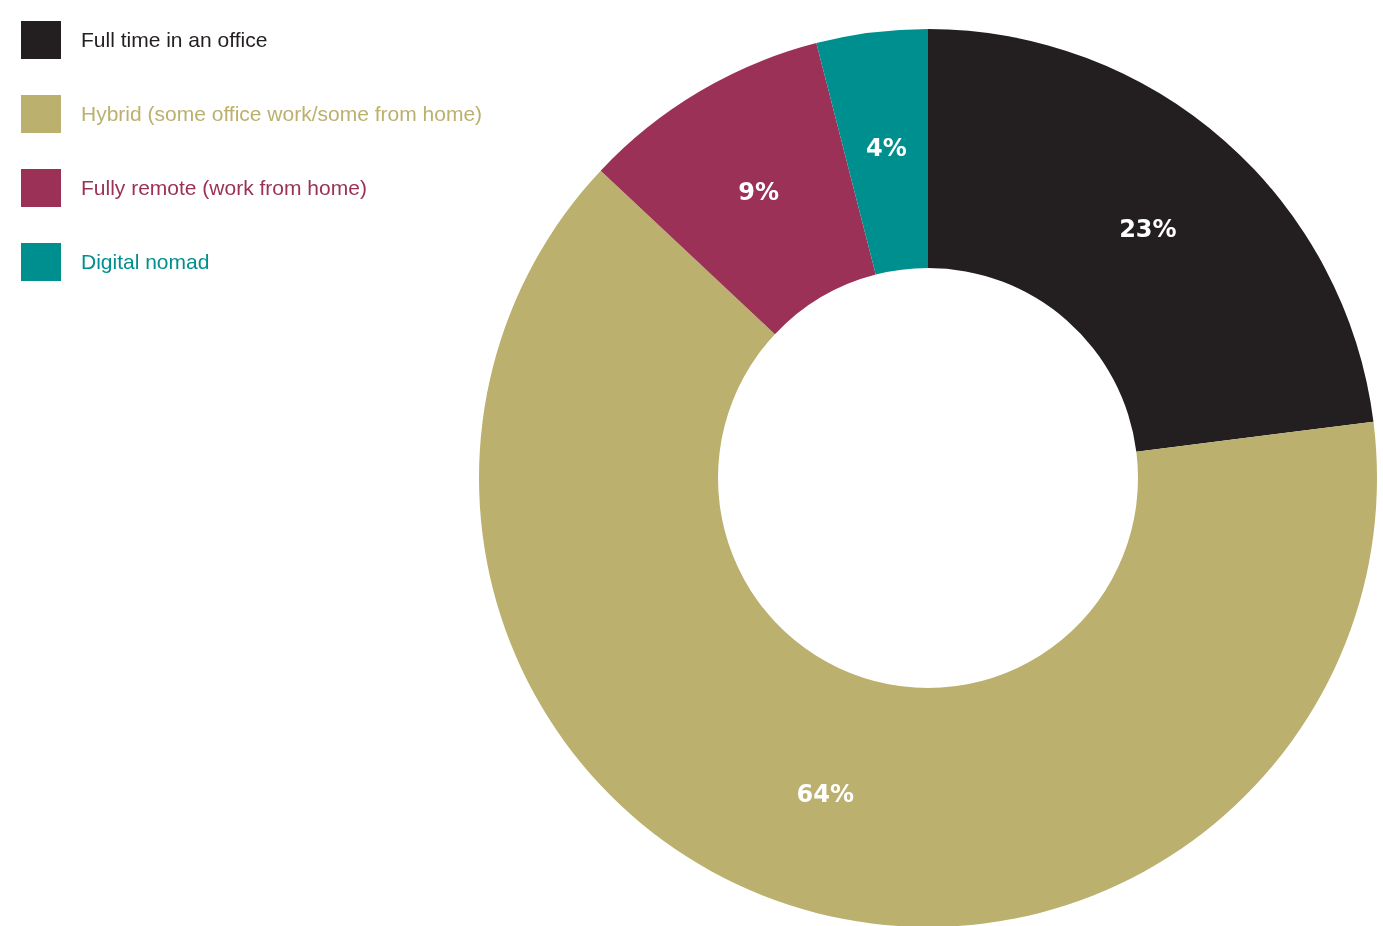  What do you see at coordinates (145, 262) in the screenshot?
I see `legend-label: Digital nomad` at bounding box center [145, 262].